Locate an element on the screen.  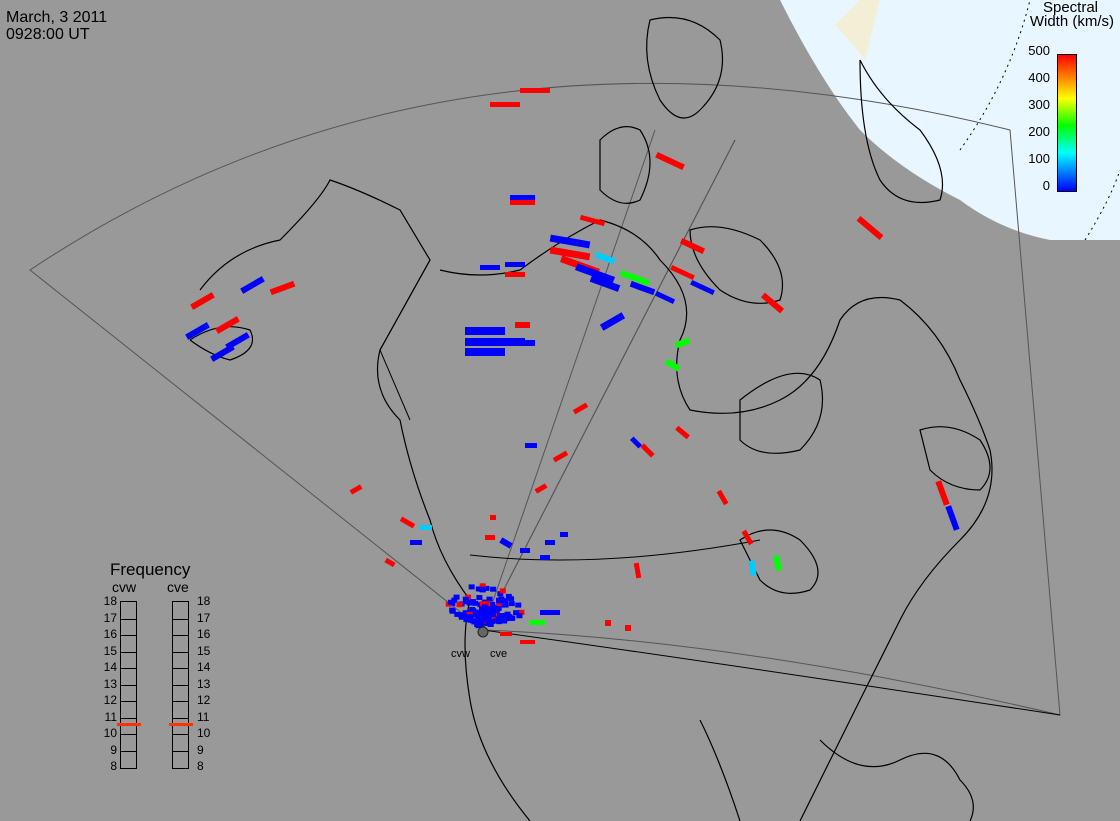
frequency-tick-label: 11 is located at coordinates (110, 716).